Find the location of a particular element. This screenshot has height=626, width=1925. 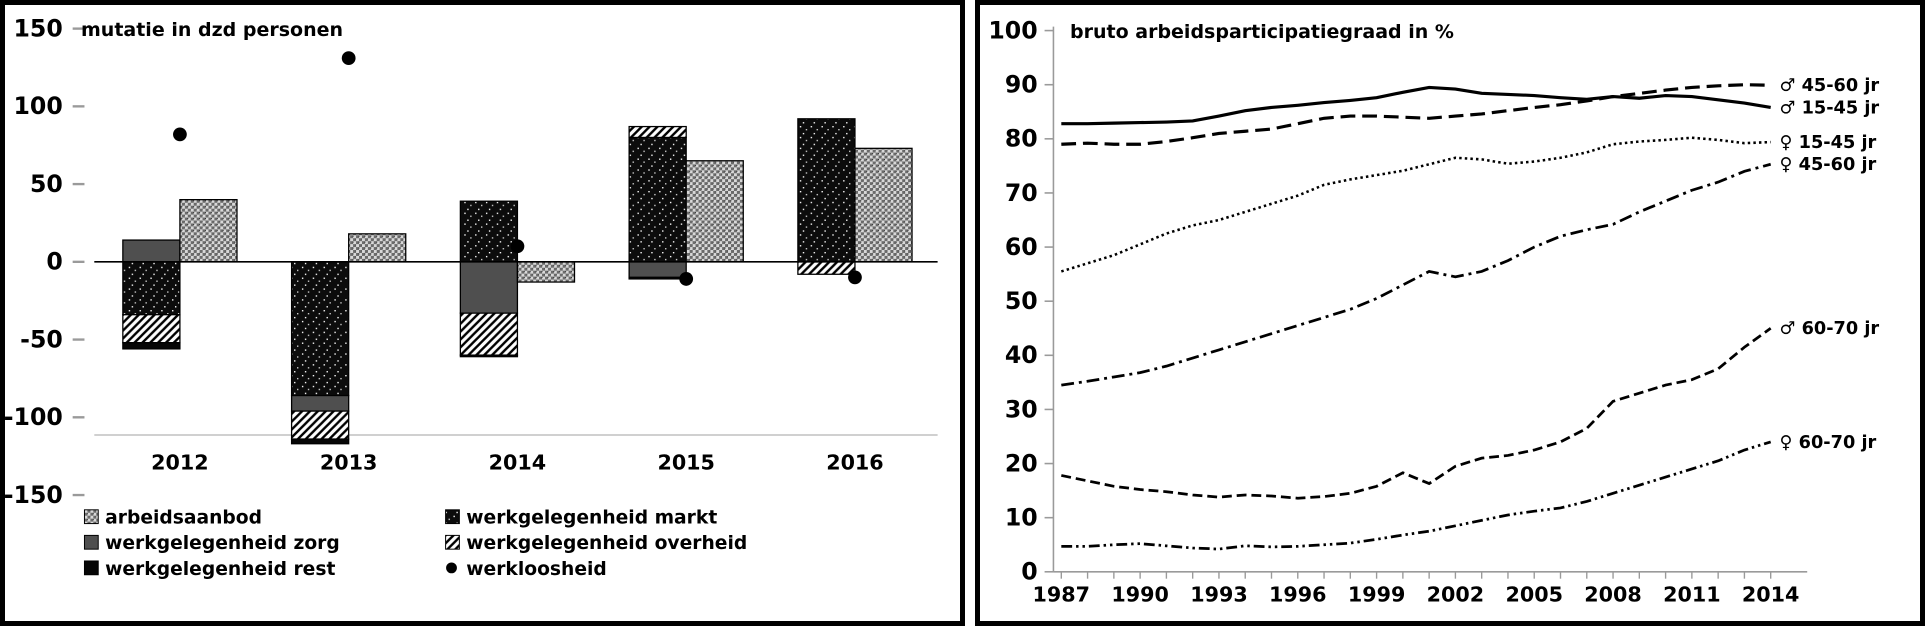

x-axis-label: 2011 is located at coordinates (1692, 594).